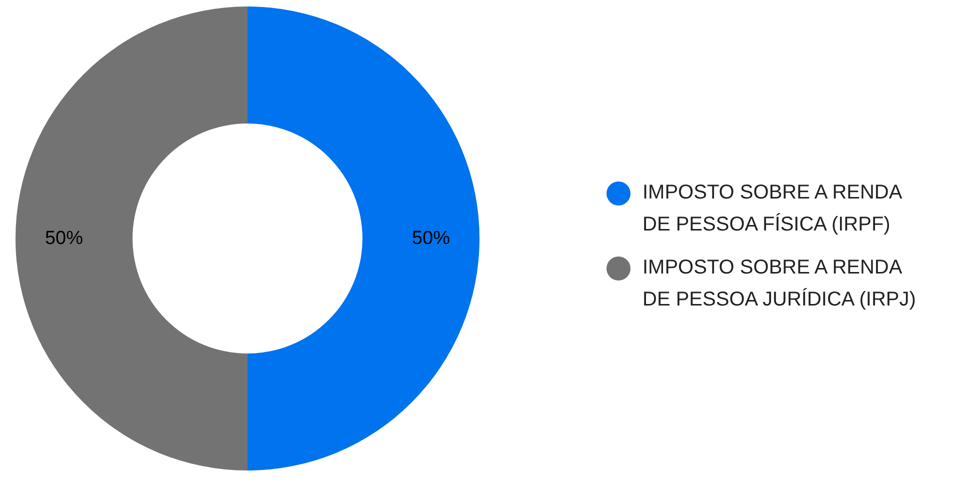 Image resolution: width=967 pixels, height=485 pixels. What do you see at coordinates (779, 283) in the screenshot?
I see `legend-label: IMPOSTO SOBRE A RENDA DE PESSOA JURÍDICA (IRPJ)` at bounding box center [779, 283].